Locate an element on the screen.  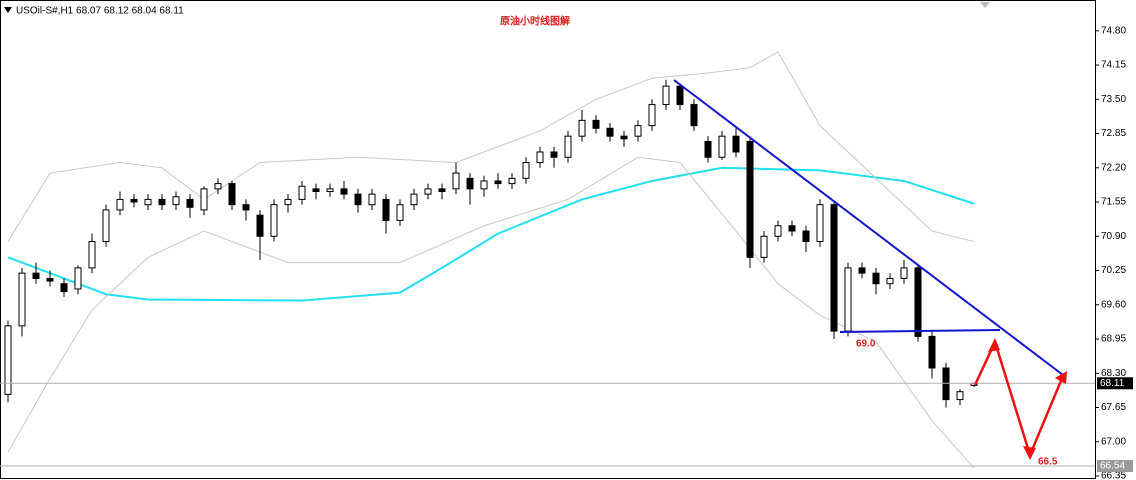
y-tick-label: 68.30 is located at coordinates (1113, 373).